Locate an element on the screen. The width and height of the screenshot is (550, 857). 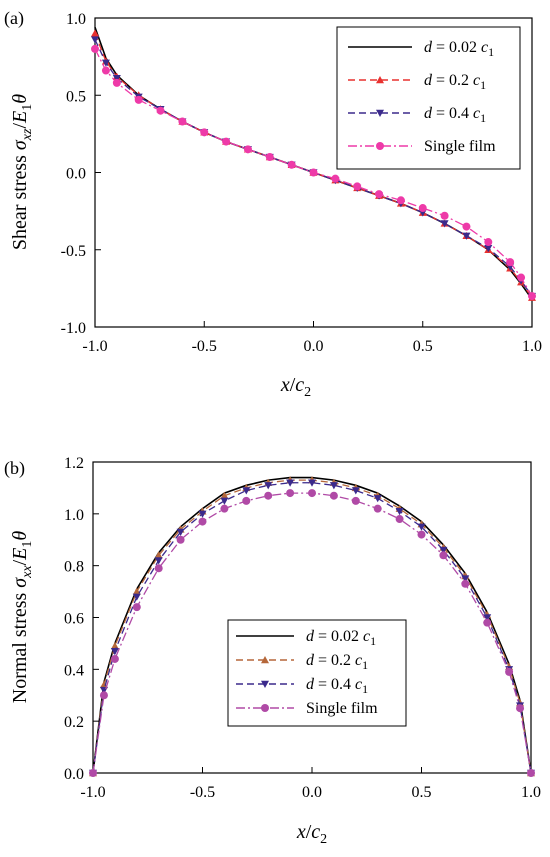
panel-b-legend-label: Single film is located at coordinates (342, 708).